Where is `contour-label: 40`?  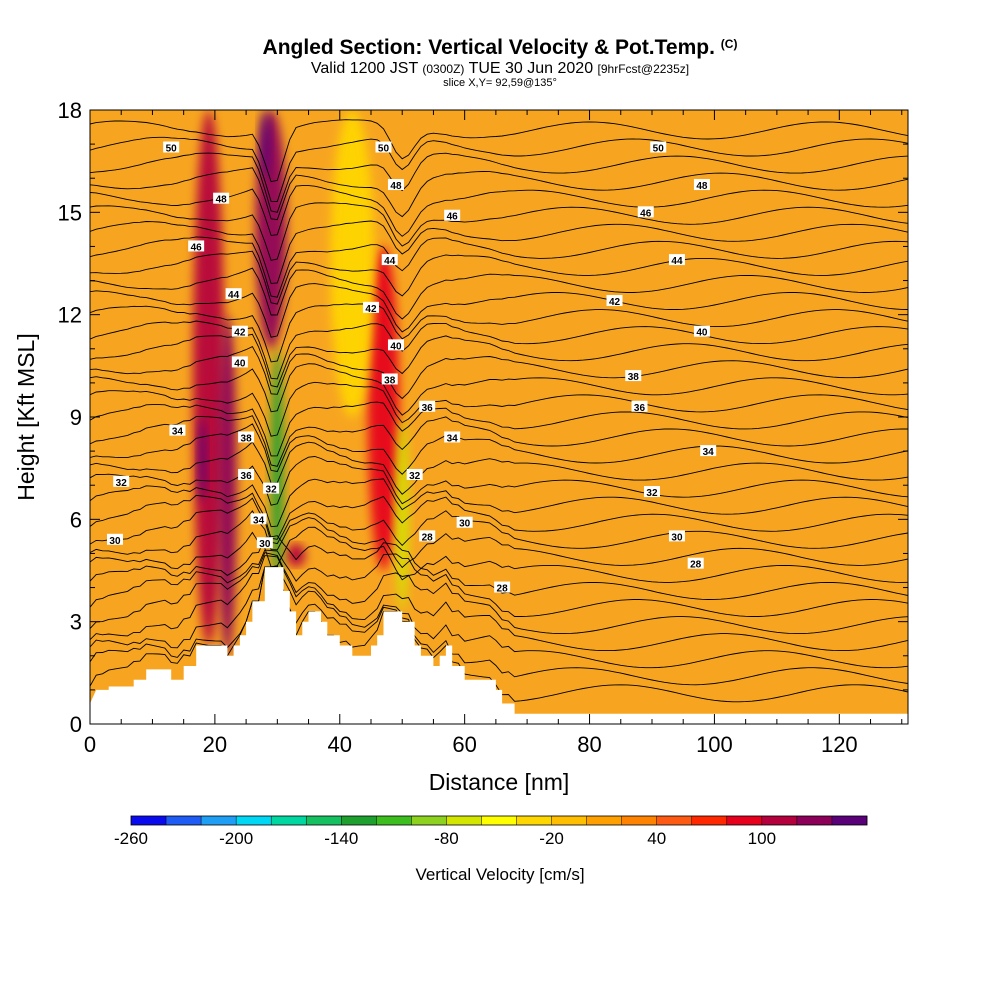
contour-label: 40 is located at coordinates (396, 346).